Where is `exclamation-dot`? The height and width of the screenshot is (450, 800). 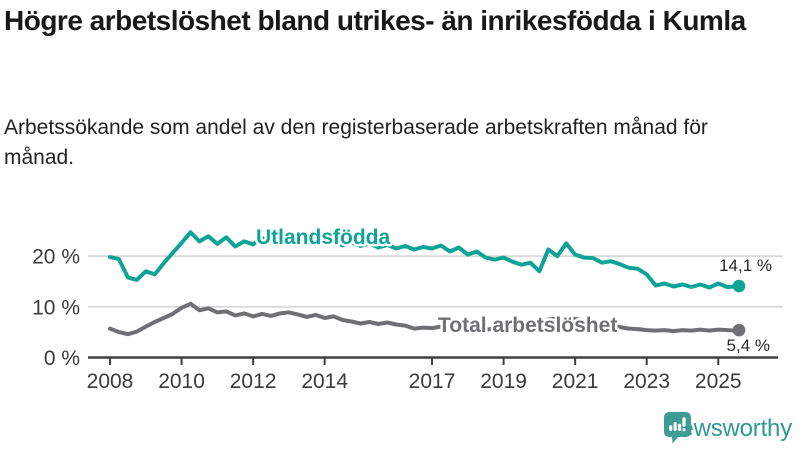 exclamation-dot is located at coordinates (684, 430).